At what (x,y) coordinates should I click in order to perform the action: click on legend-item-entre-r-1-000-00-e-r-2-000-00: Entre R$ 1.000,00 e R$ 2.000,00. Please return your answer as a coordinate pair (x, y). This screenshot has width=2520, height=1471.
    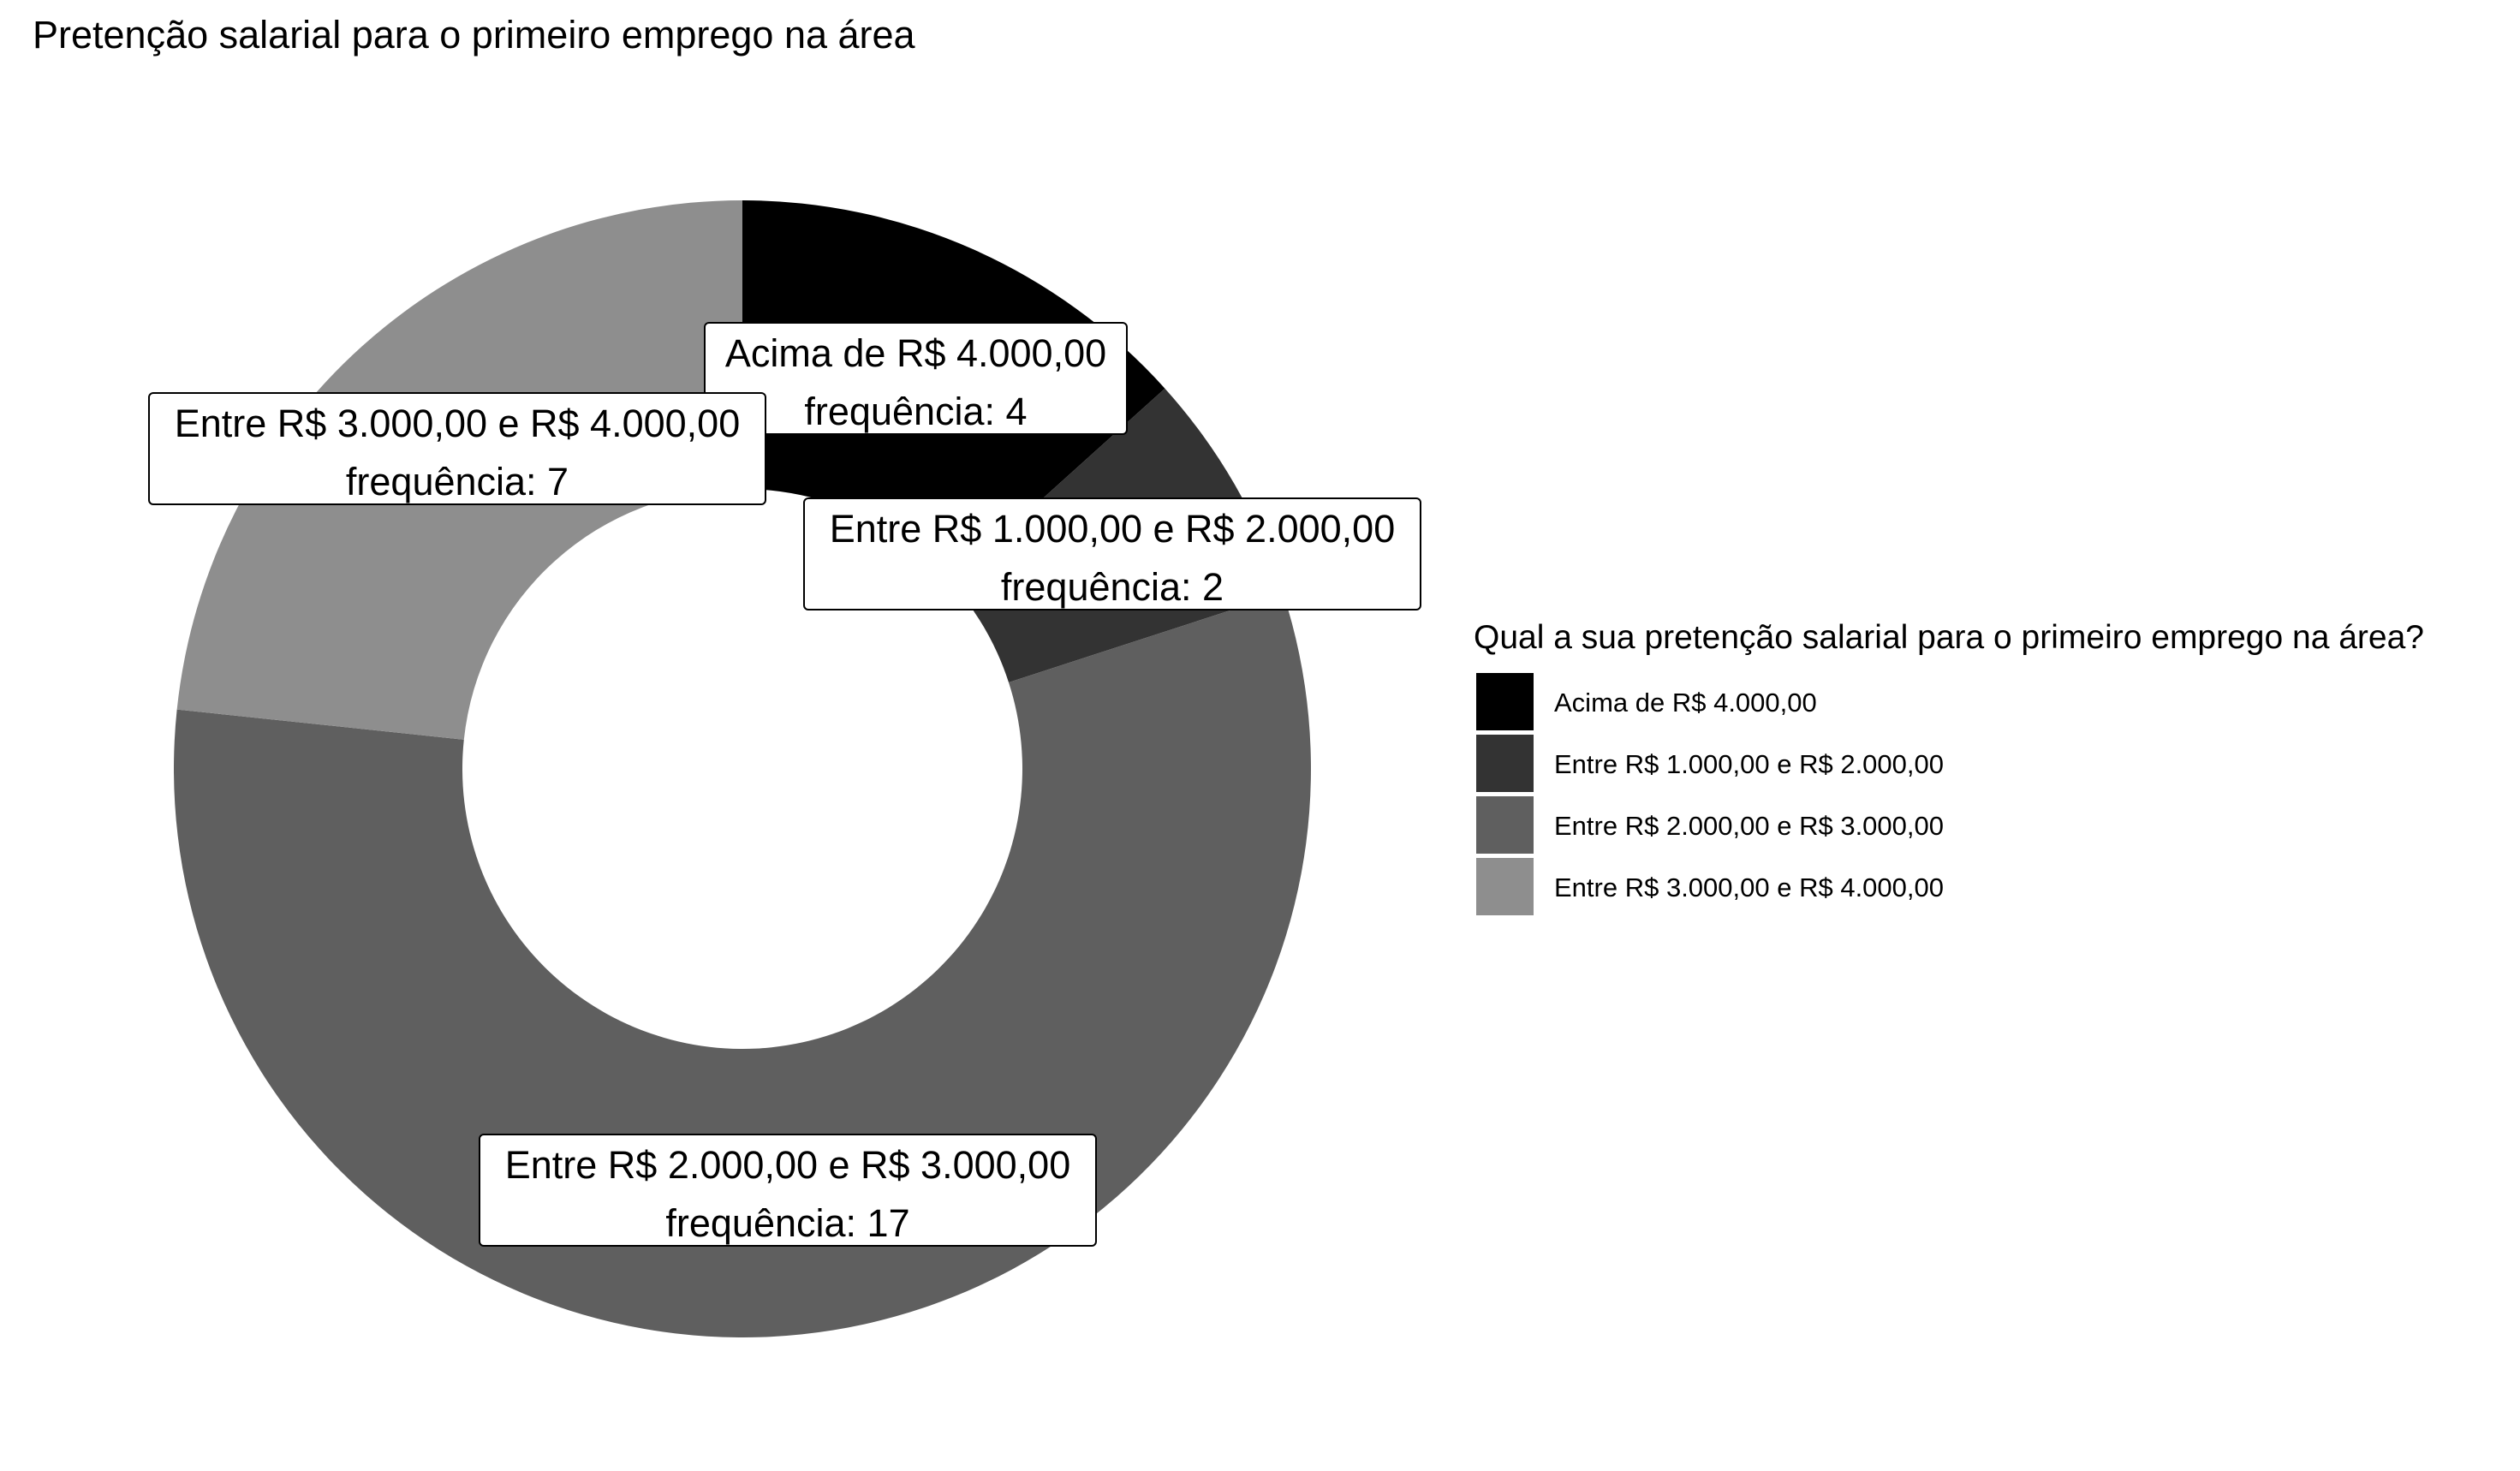
    Looking at the image, I should click on (1710, 763).